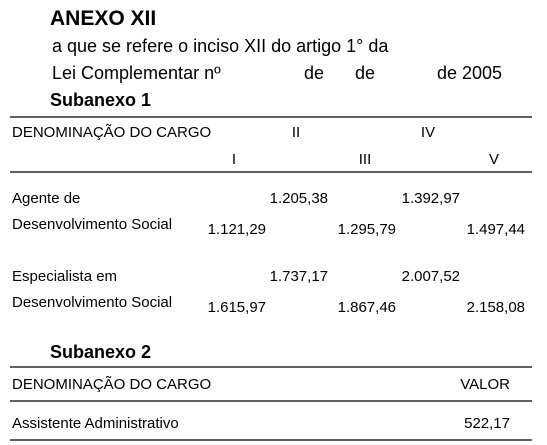  Describe the element at coordinates (485, 384) in the screenshot. I see `column-header: VALOR` at that location.